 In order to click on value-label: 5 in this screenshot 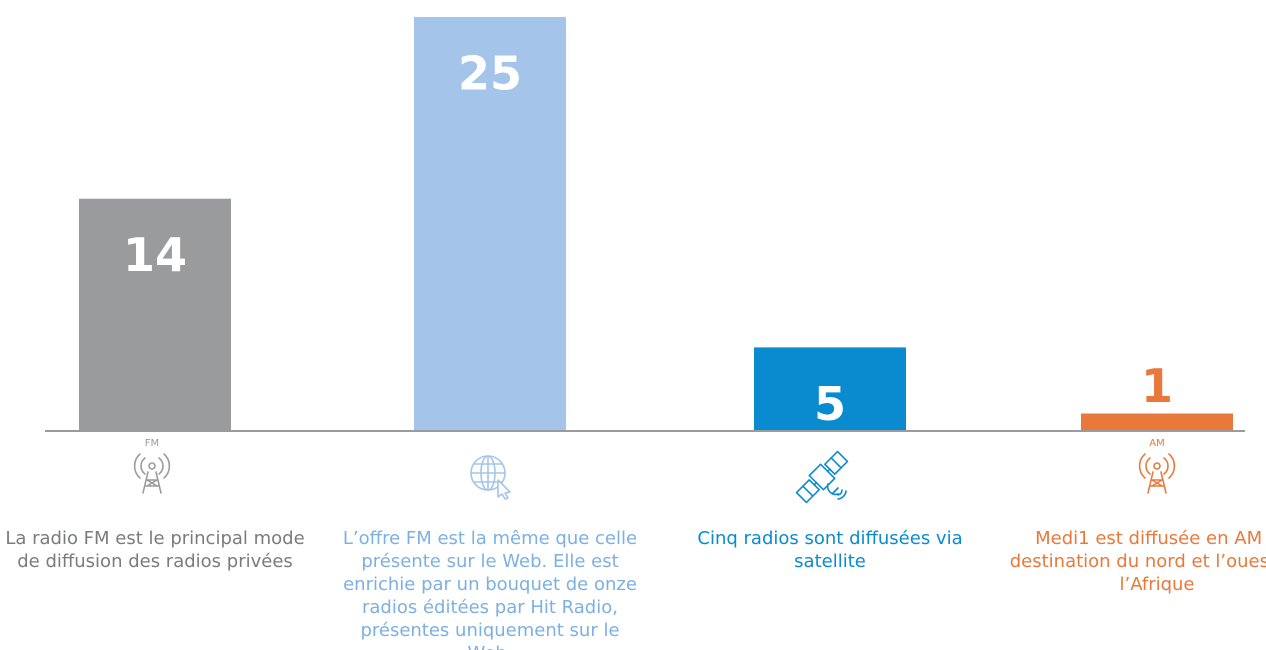, I will do `click(830, 404)`.